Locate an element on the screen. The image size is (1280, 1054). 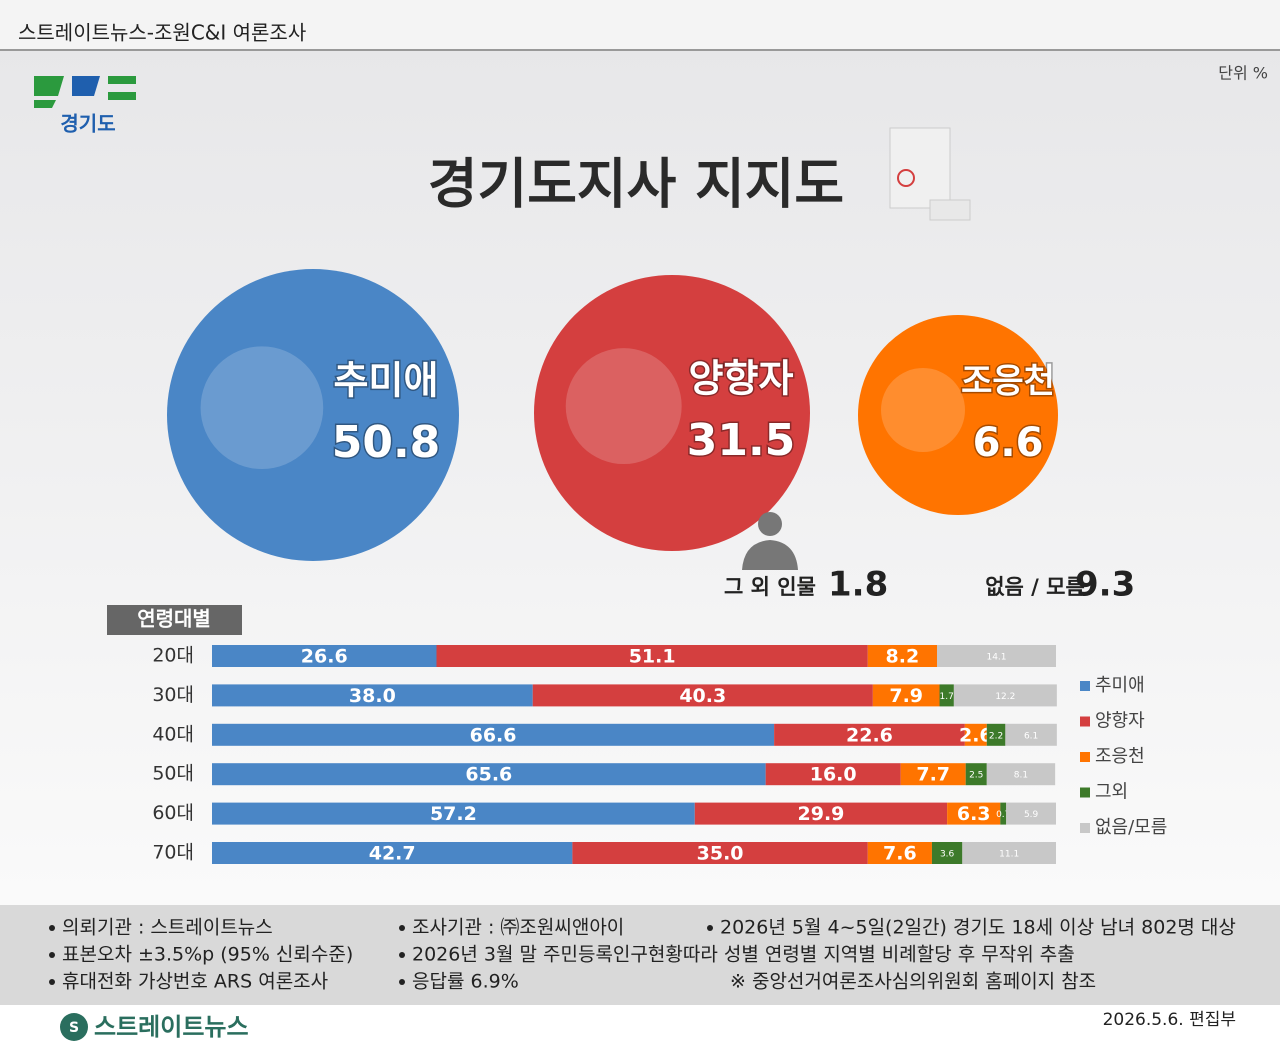
value-label: 3.6 is located at coordinates (947, 855).